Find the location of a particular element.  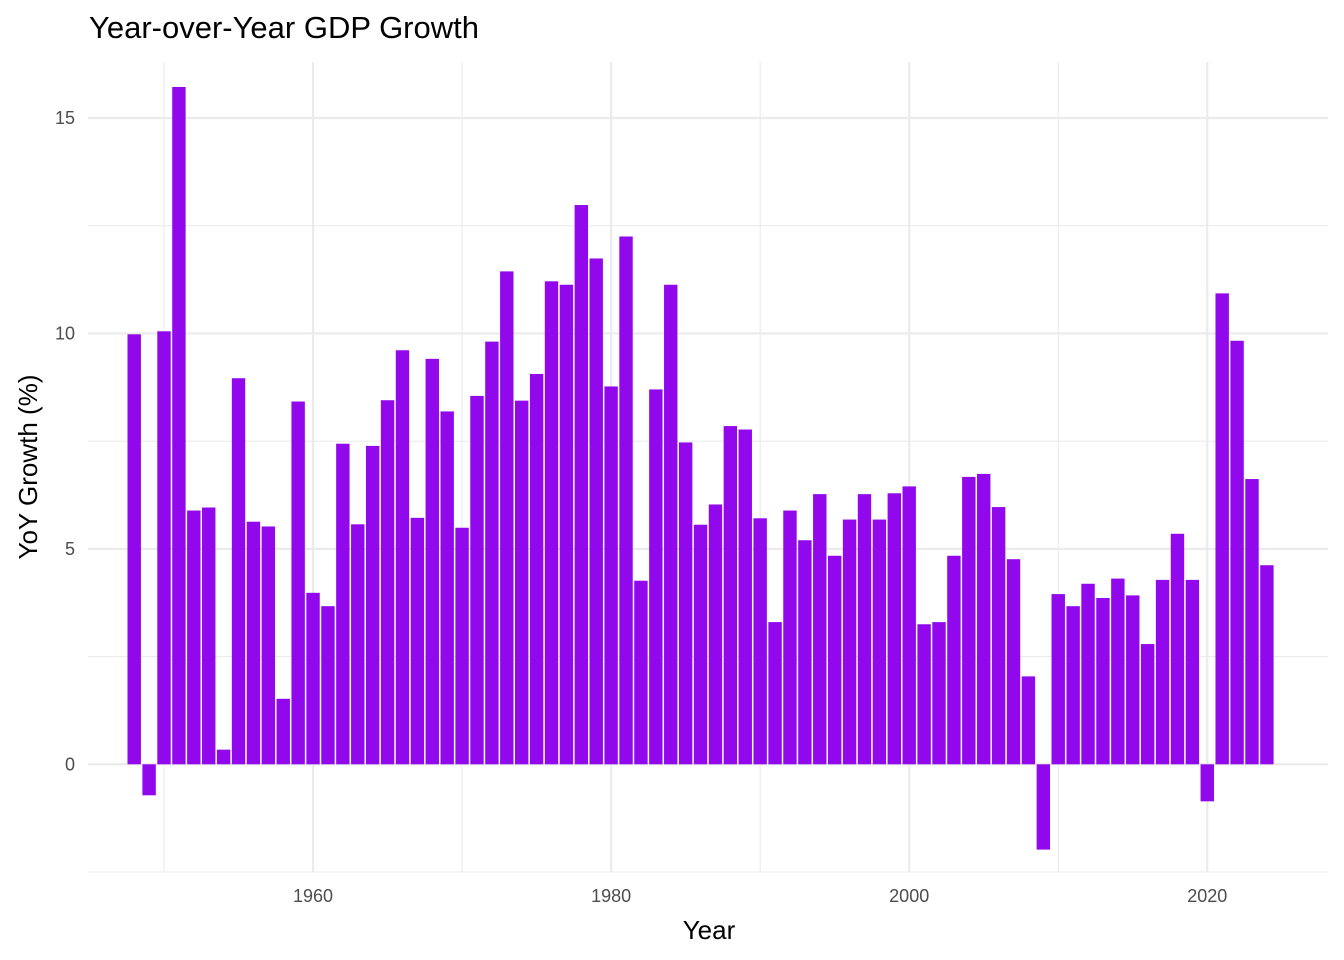

bar-1991 is located at coordinates (775, 693).